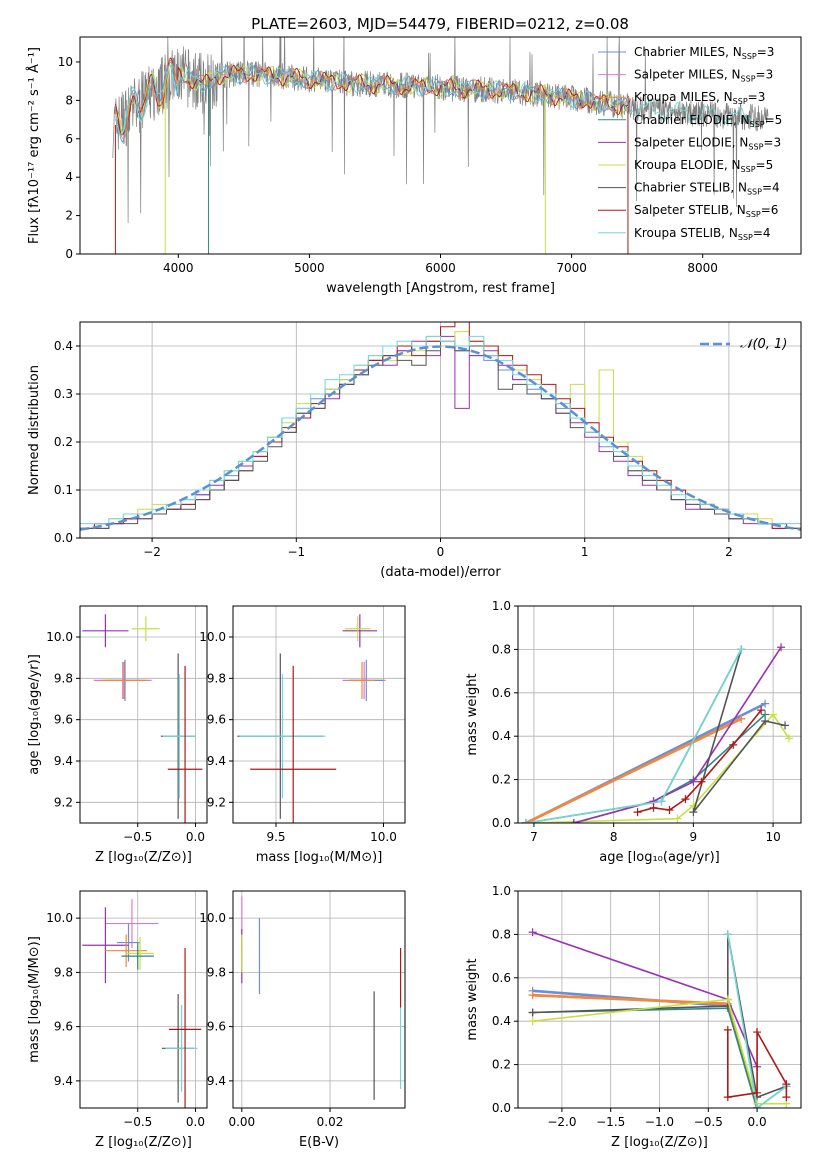  I want to click on x-tick-label: 9.5, so click(275, 837).